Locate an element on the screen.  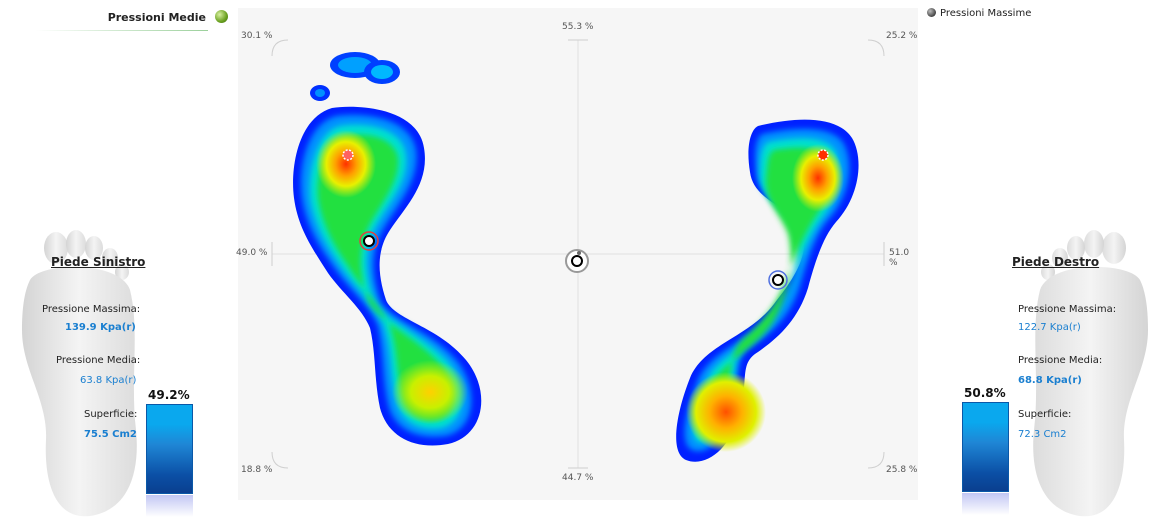
legend-massime-label: Pressioni Massime is located at coordinates (986, 13).